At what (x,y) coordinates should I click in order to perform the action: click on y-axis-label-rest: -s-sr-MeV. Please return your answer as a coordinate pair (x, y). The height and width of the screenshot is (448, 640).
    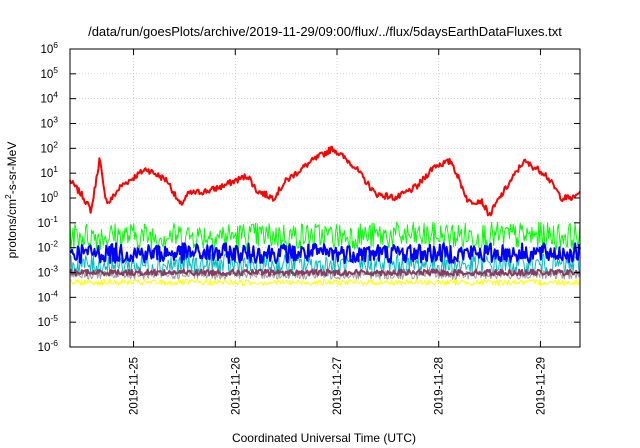
    Looking at the image, I should click on (12, 168).